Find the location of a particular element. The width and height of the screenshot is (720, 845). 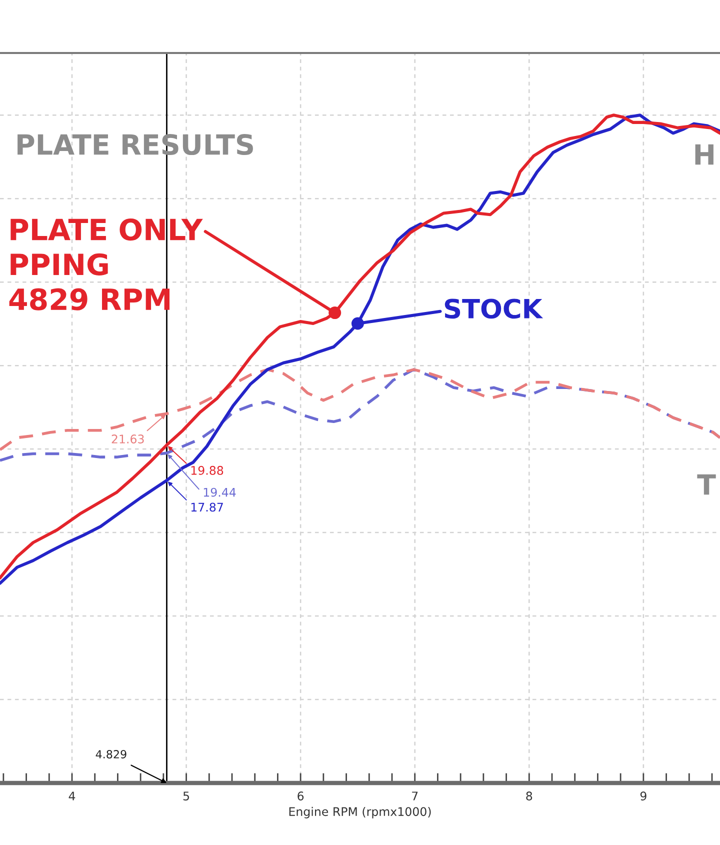

x-tick-label: 7 is located at coordinates (415, 796).